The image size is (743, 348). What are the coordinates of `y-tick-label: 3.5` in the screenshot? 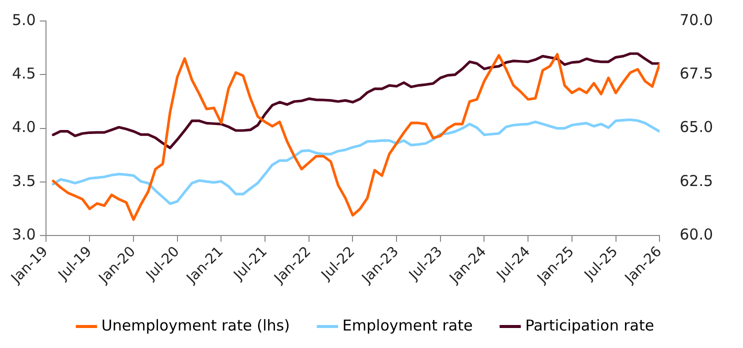 It's located at (24, 181).